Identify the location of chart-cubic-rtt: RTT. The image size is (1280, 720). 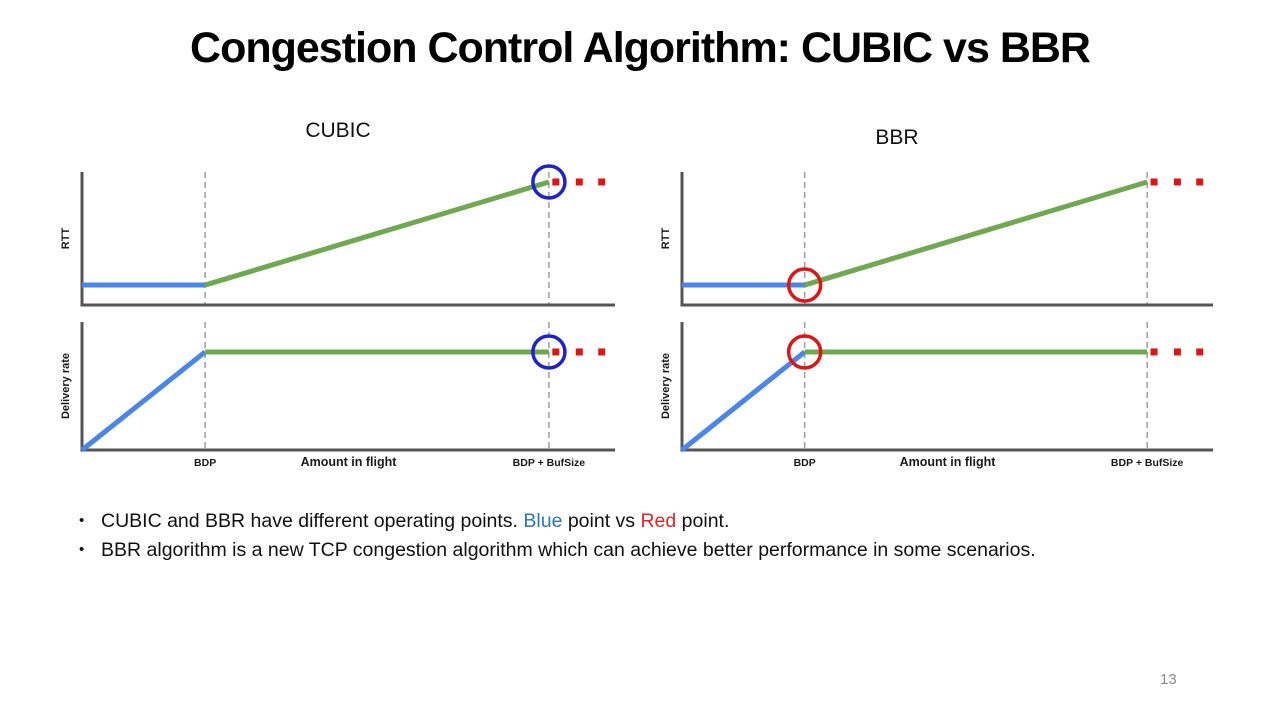
(337, 235).